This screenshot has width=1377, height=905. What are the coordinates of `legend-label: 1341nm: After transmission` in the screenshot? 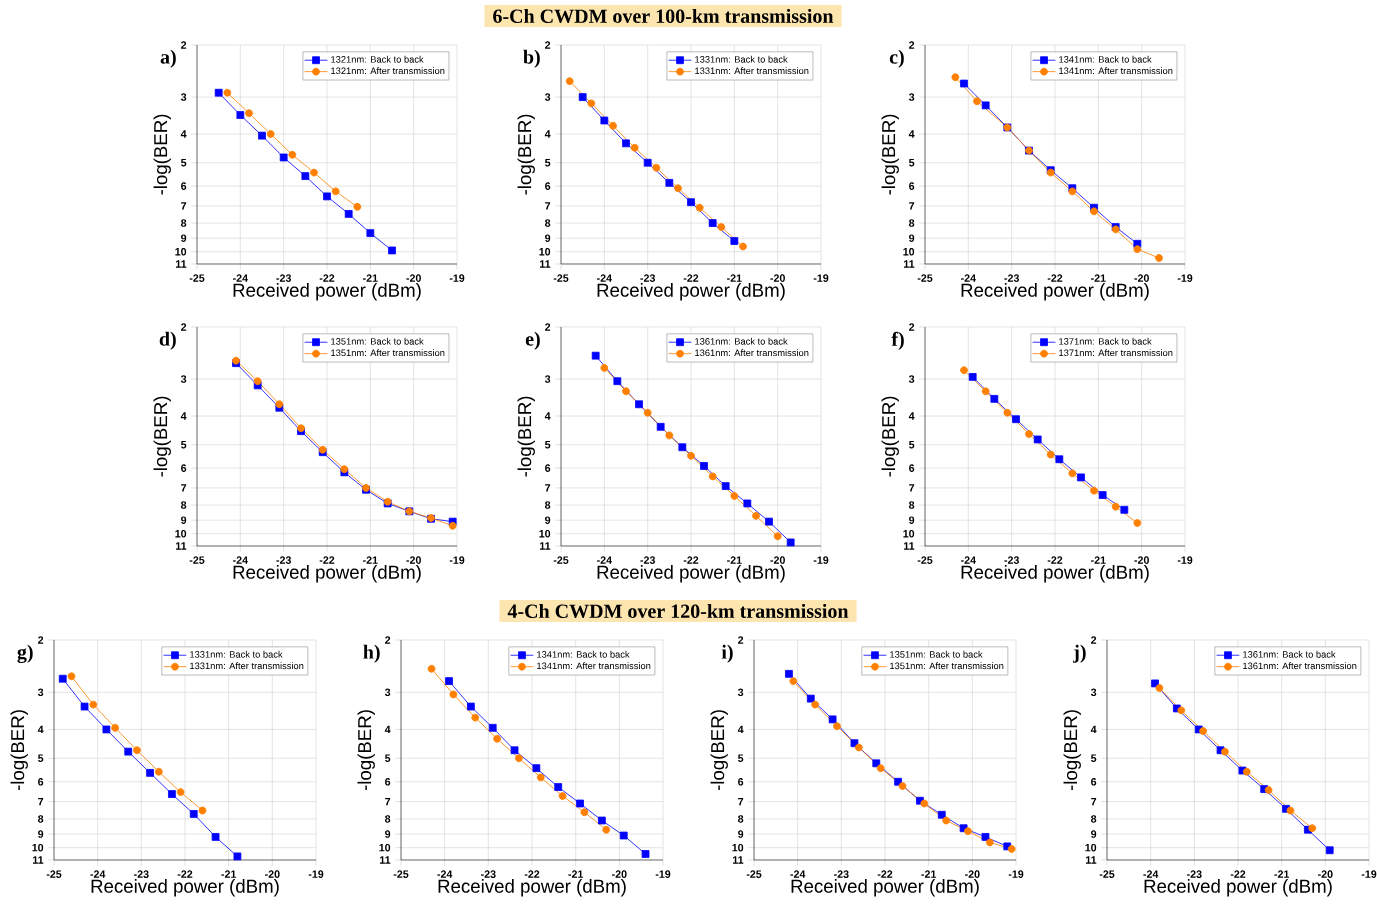 It's located at (594, 666).